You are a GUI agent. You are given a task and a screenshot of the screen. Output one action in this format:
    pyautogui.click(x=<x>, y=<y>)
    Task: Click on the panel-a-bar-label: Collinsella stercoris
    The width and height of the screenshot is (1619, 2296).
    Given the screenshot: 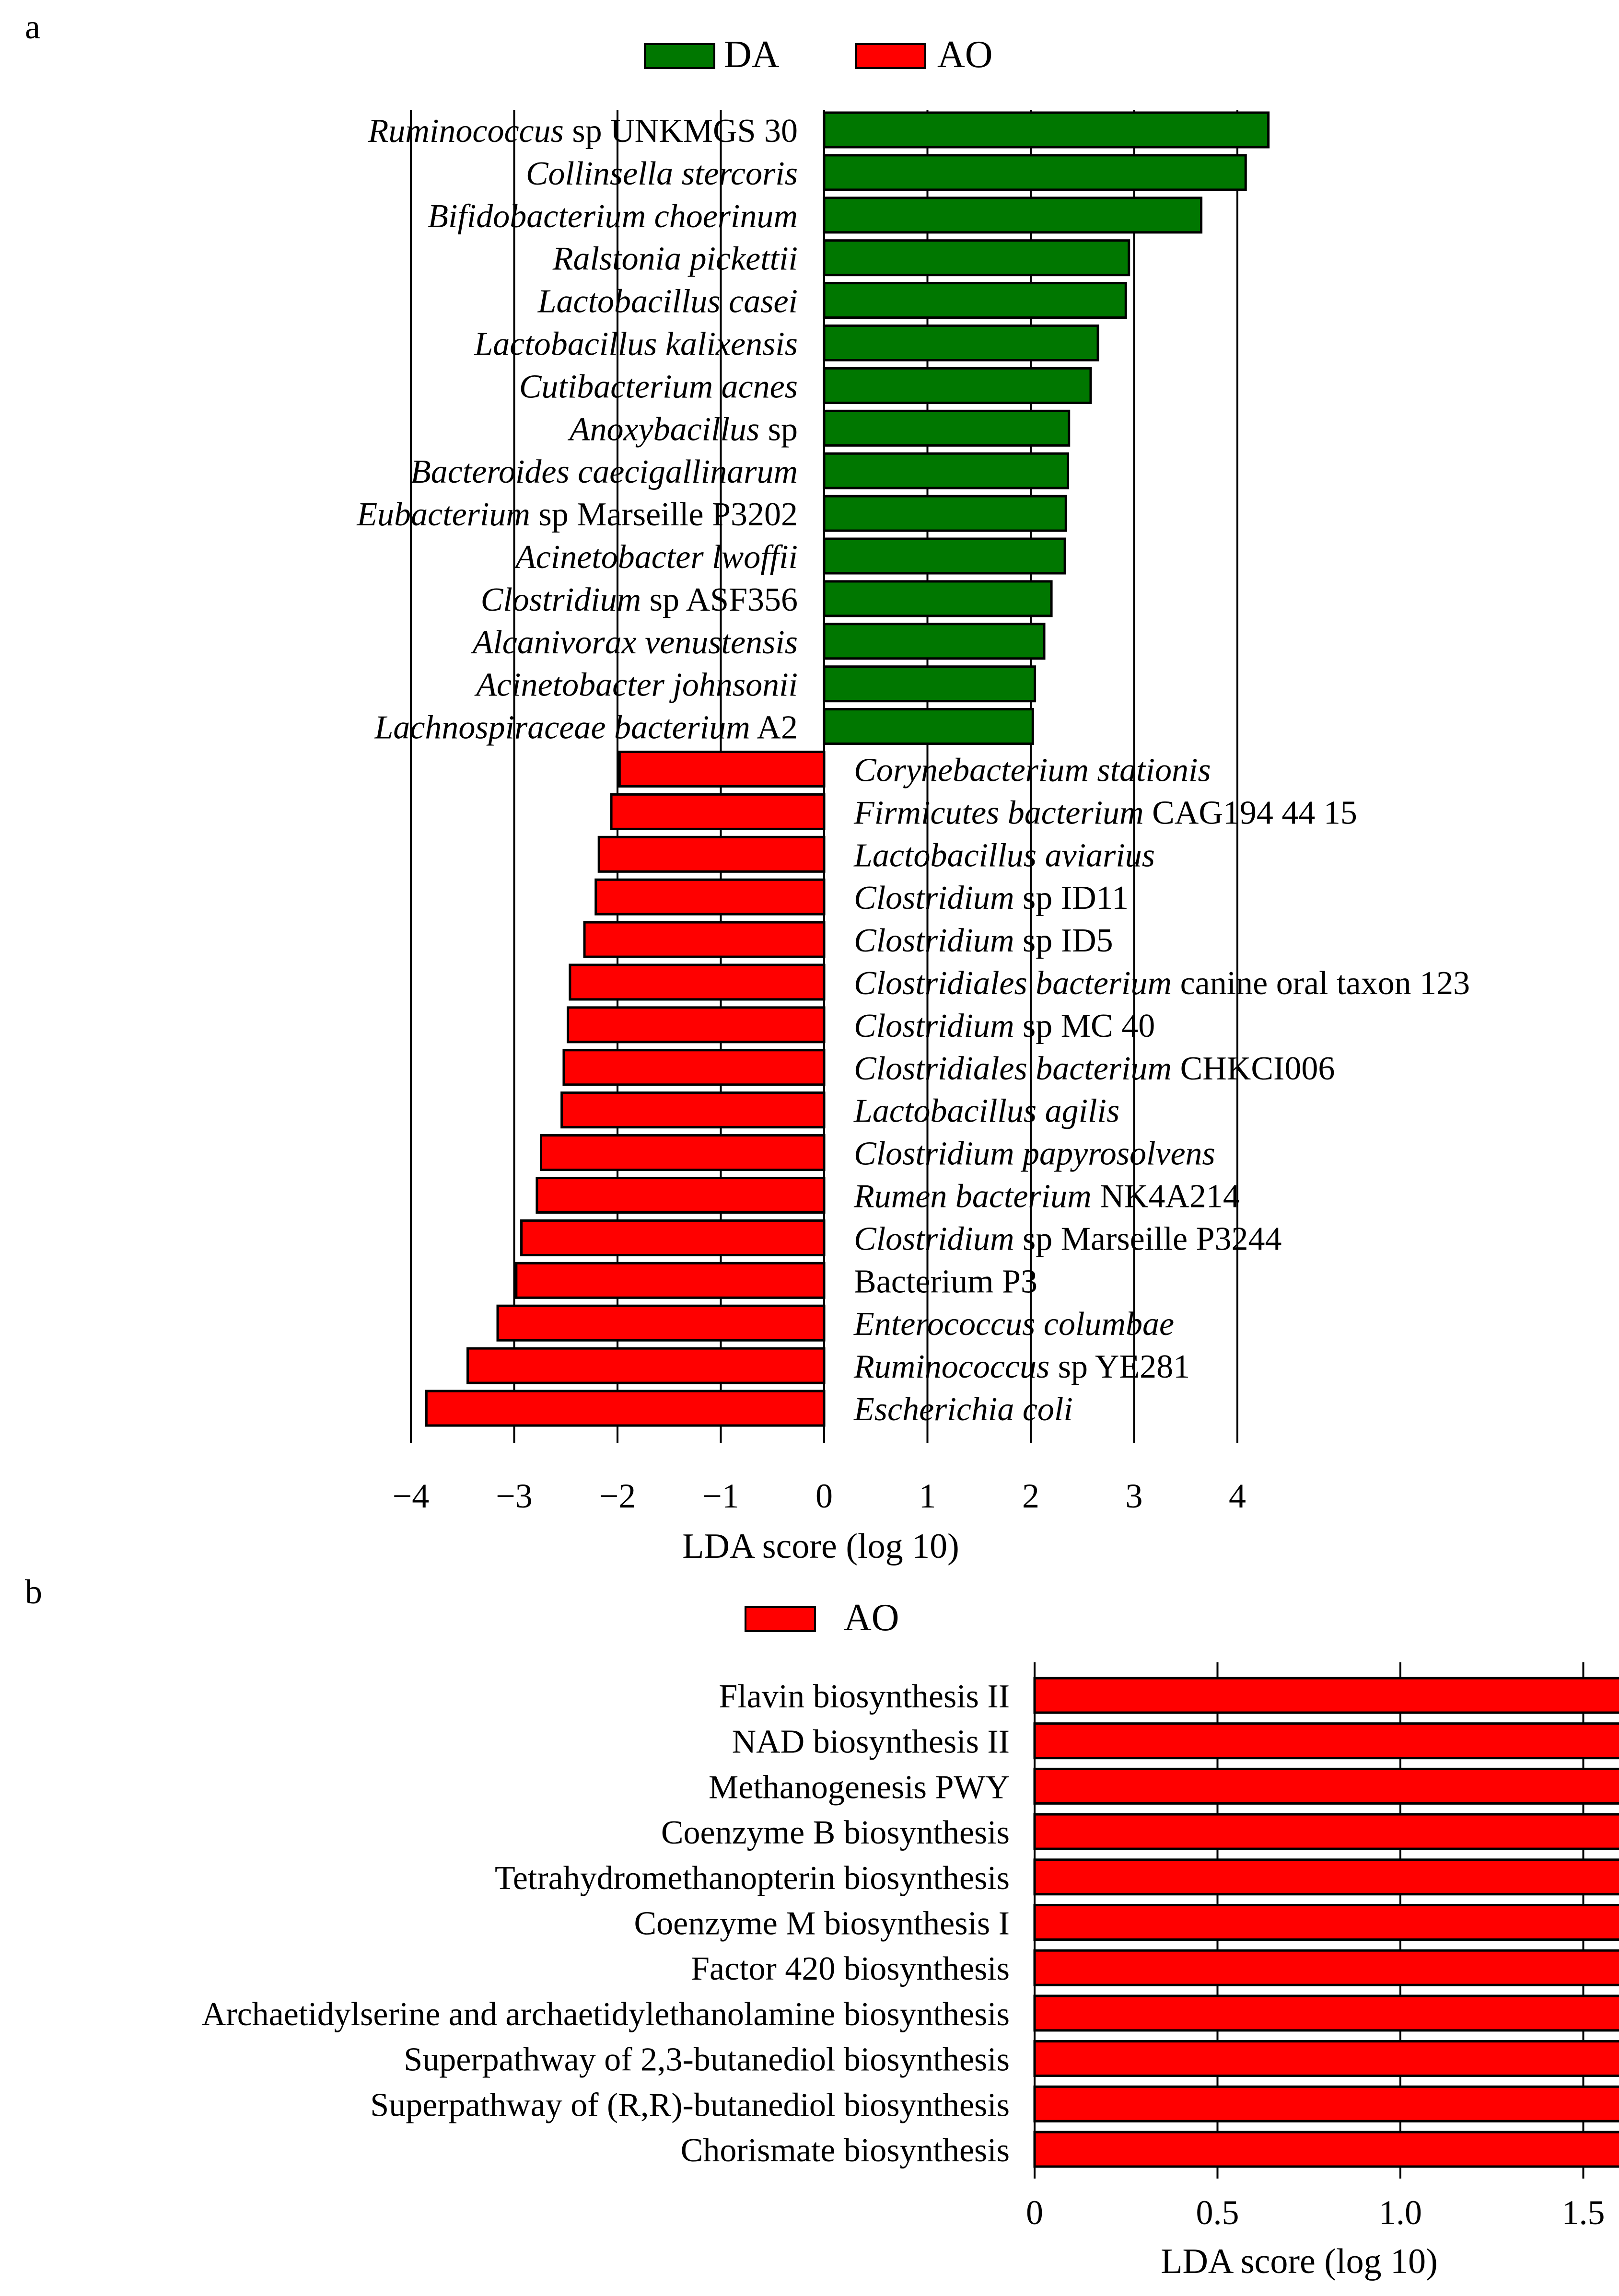 What is the action you would take?
    pyautogui.click(x=662, y=173)
    